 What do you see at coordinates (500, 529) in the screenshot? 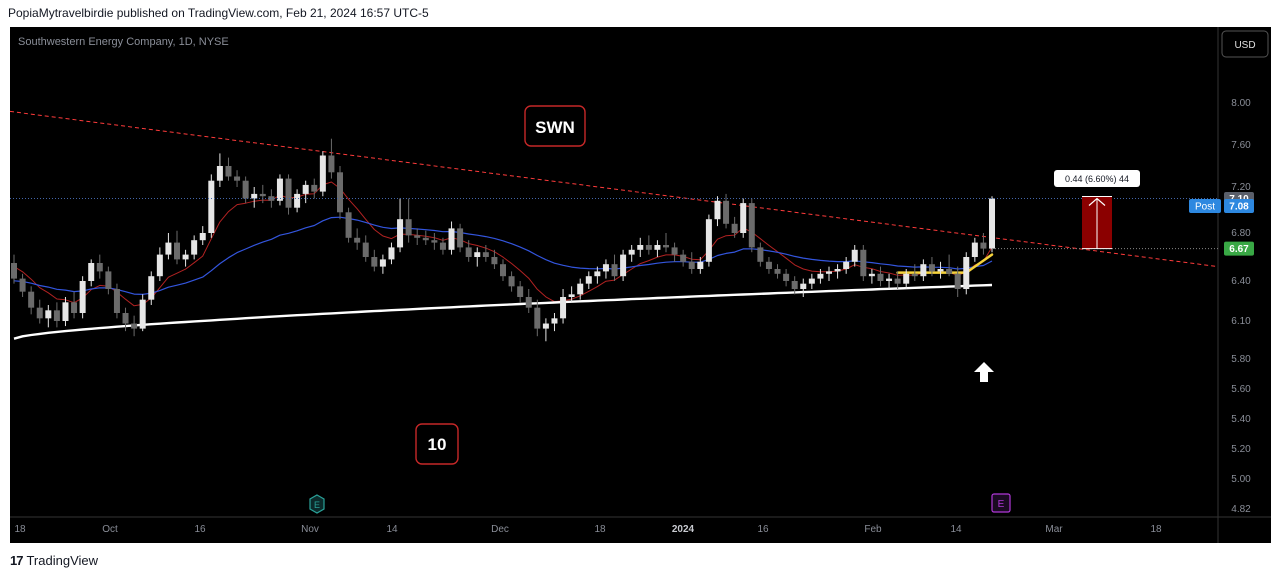
I see `time-tick-label: Dec` at bounding box center [500, 529].